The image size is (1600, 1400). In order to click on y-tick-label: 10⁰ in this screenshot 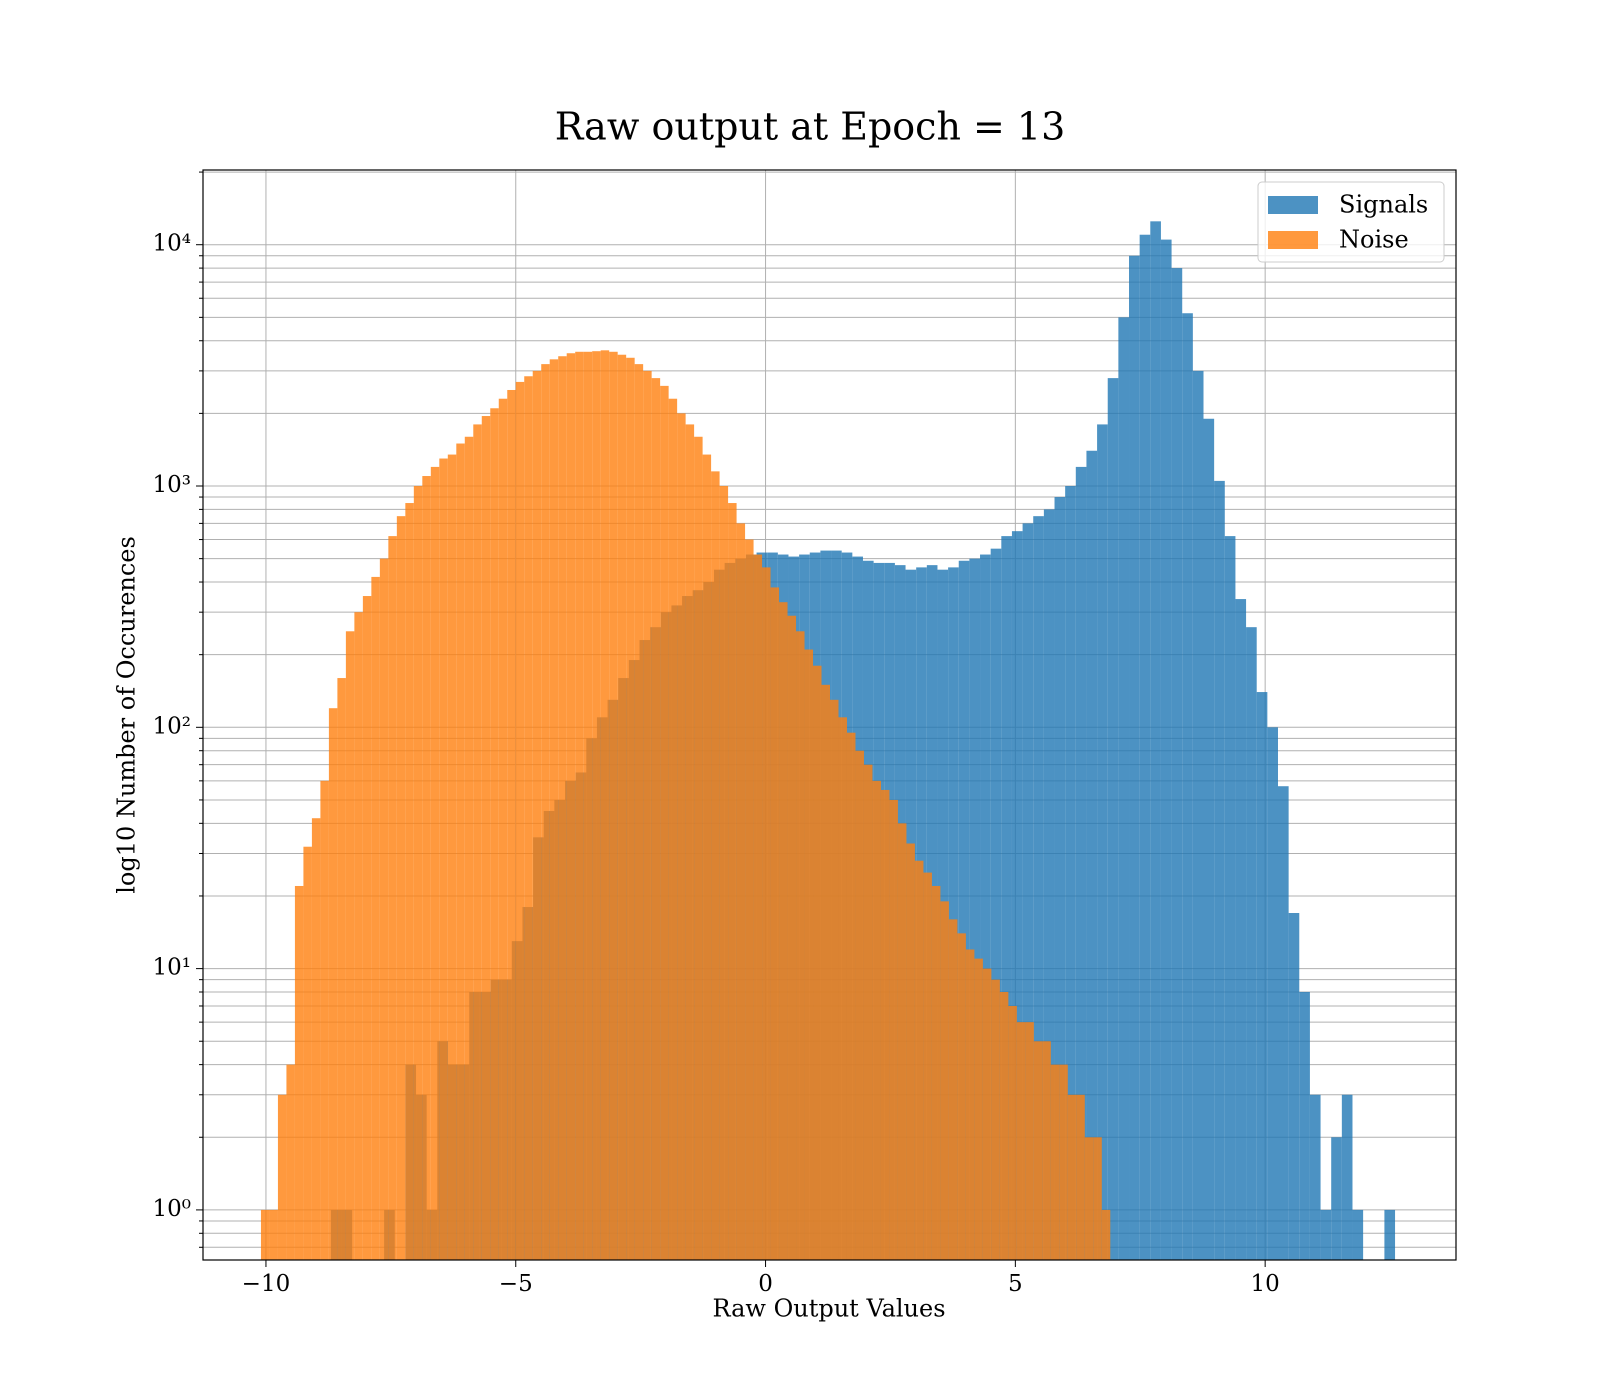, I will do `click(172, 1209)`.